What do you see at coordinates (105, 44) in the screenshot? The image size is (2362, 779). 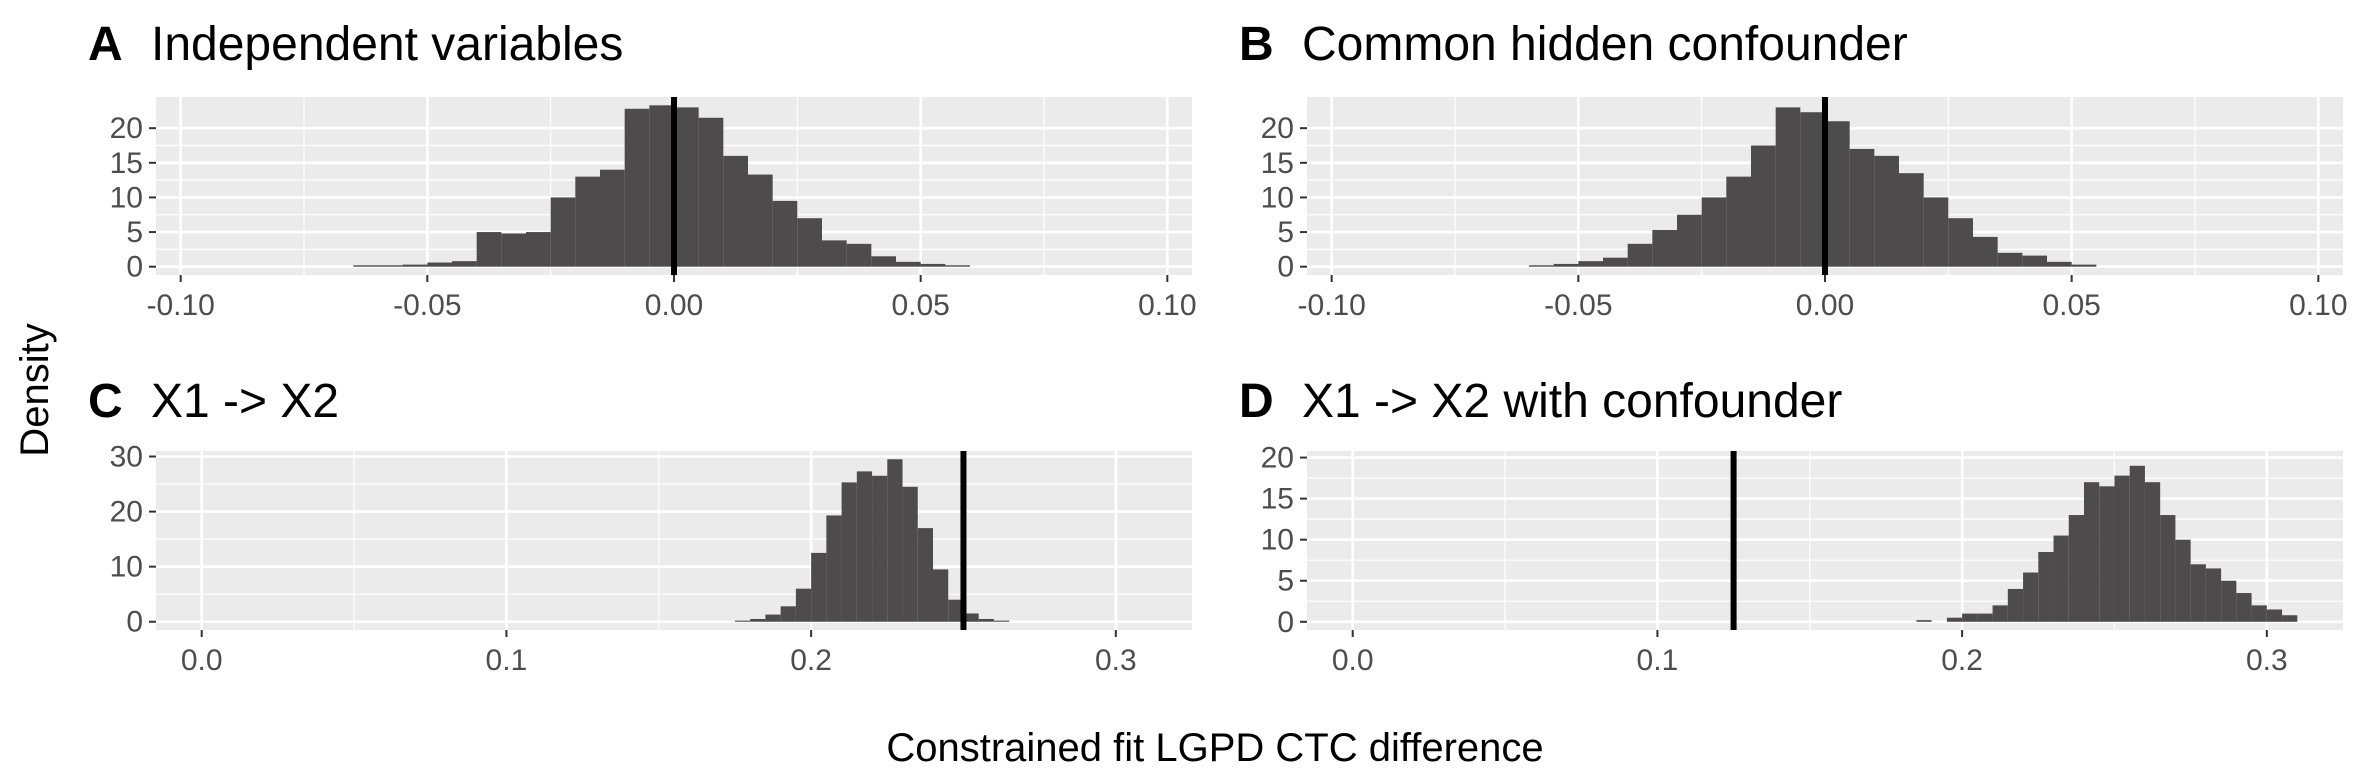 I see `panel-letter: A` at bounding box center [105, 44].